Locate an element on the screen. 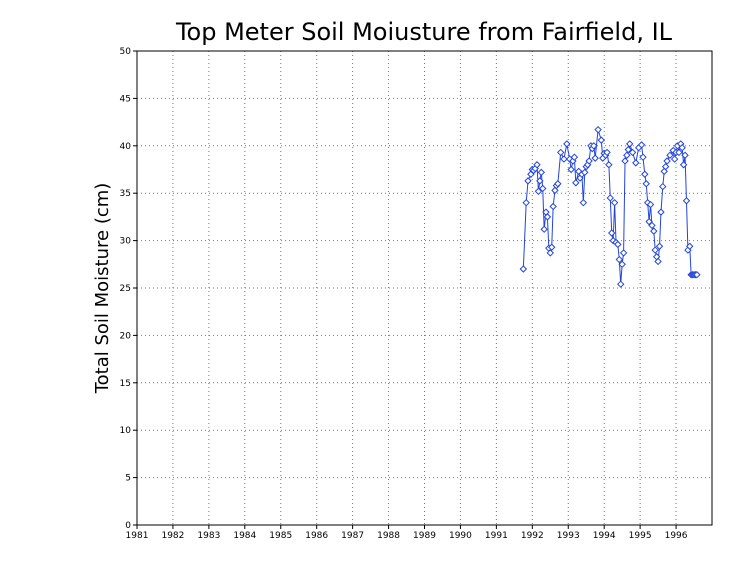  x-tick-label: 1996 is located at coordinates (676, 536).